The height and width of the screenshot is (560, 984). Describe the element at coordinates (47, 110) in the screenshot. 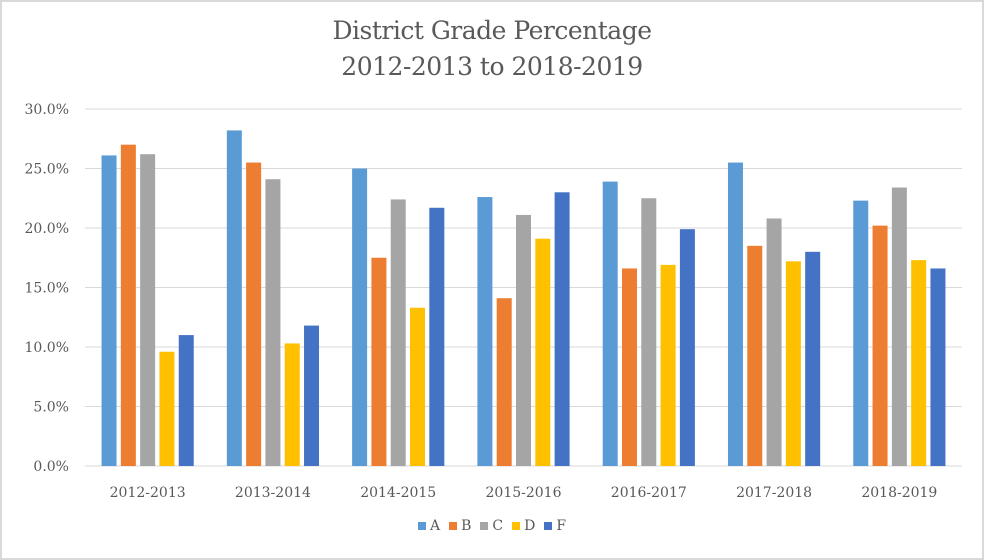

I see `y-tick-label: 30.0%` at that location.